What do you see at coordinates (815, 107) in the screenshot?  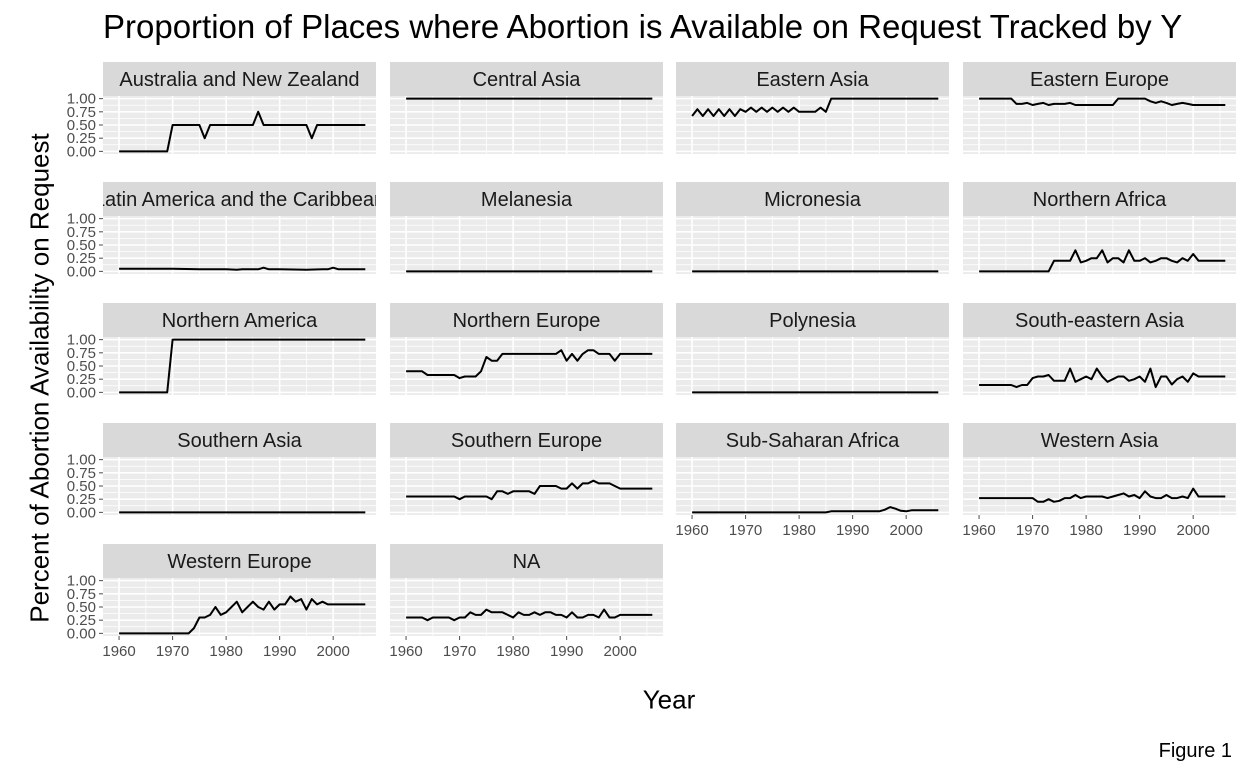 I see `series-line-eastern-asia` at bounding box center [815, 107].